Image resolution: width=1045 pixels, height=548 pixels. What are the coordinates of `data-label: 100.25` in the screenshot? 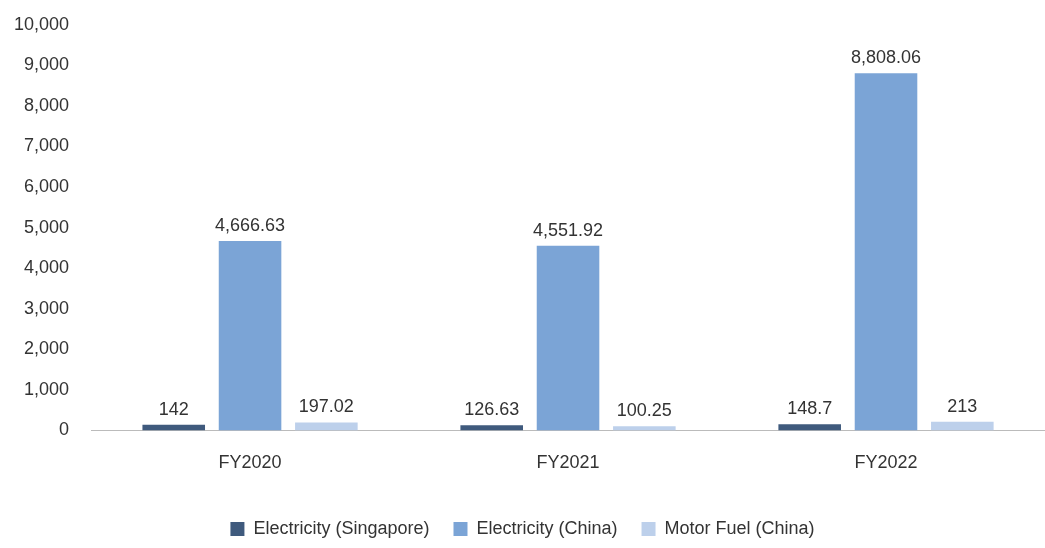 It's located at (644, 410).